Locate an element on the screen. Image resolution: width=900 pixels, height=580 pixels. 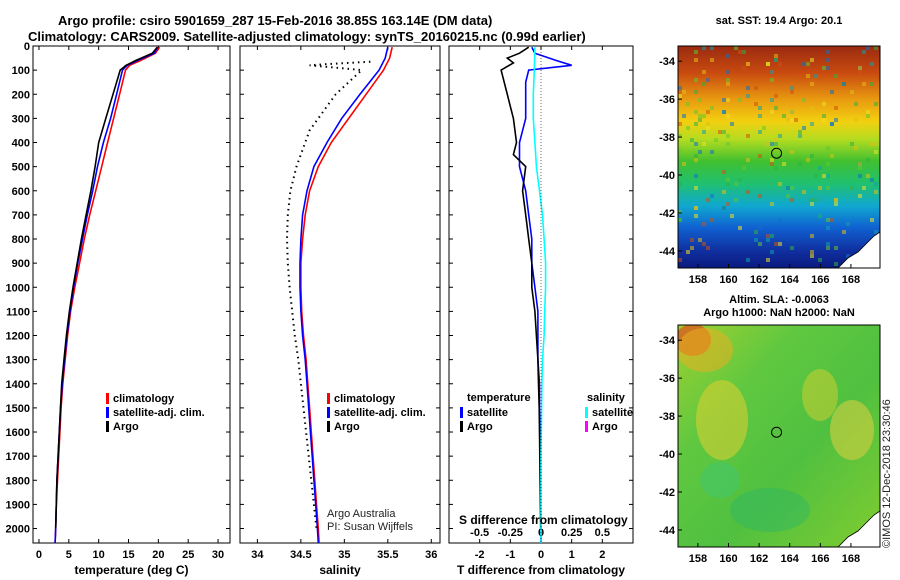
y-tick-label: 1500 is located at coordinates (18, 409).